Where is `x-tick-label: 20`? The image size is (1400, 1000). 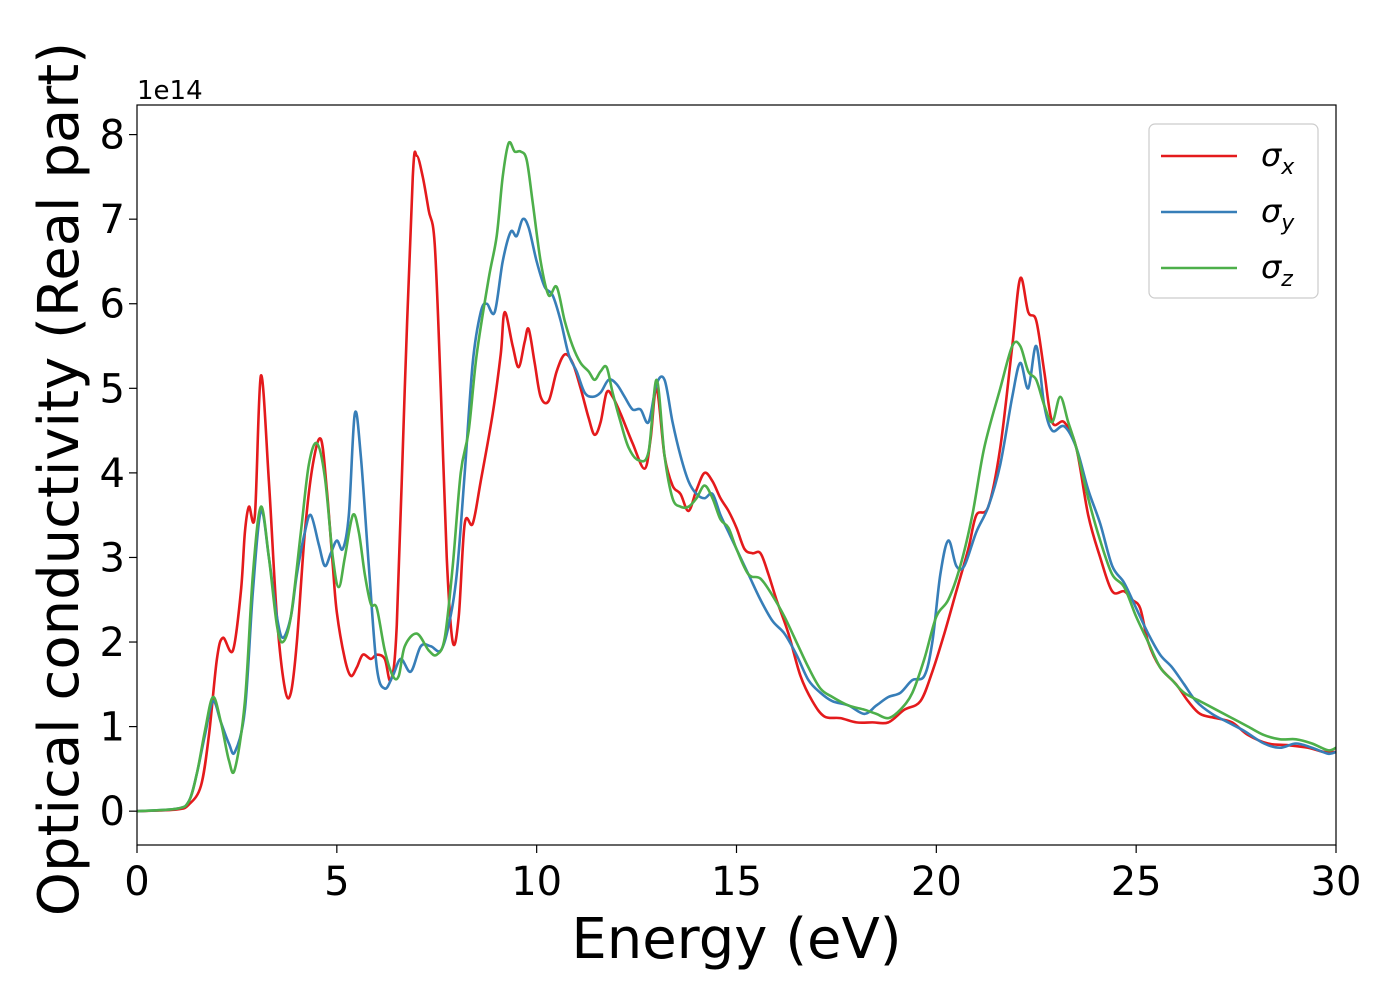 x-tick-label: 20 is located at coordinates (936, 882).